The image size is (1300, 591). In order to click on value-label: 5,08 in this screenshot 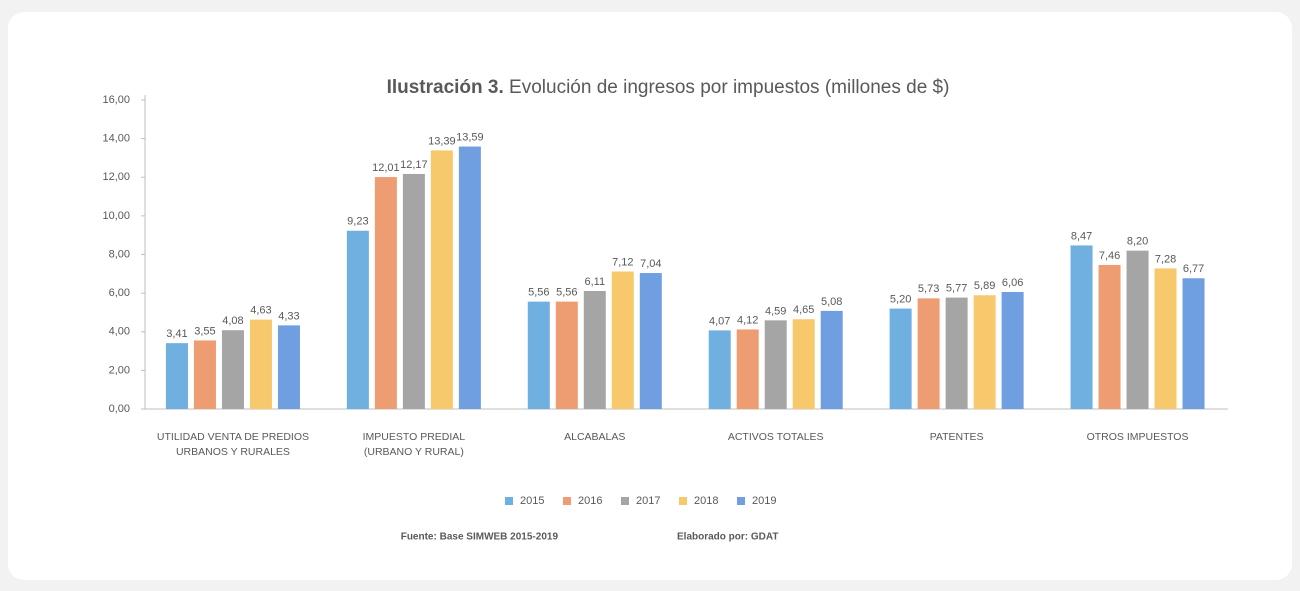, I will do `click(831, 302)`.